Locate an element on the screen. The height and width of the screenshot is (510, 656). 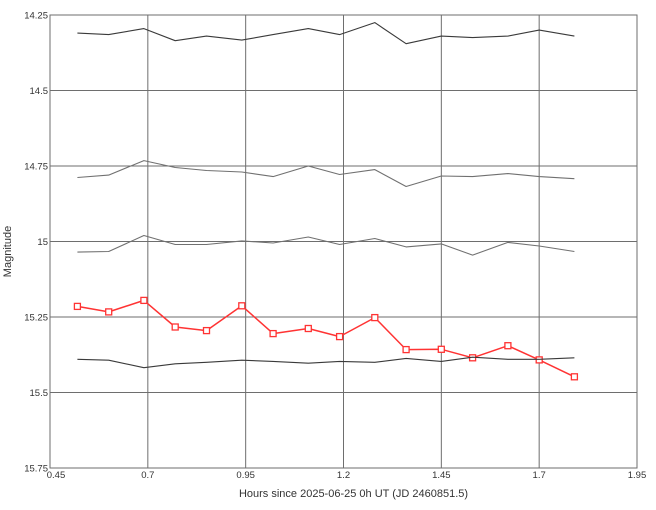
x-tick-label: 0.7 is located at coordinates (147, 475).